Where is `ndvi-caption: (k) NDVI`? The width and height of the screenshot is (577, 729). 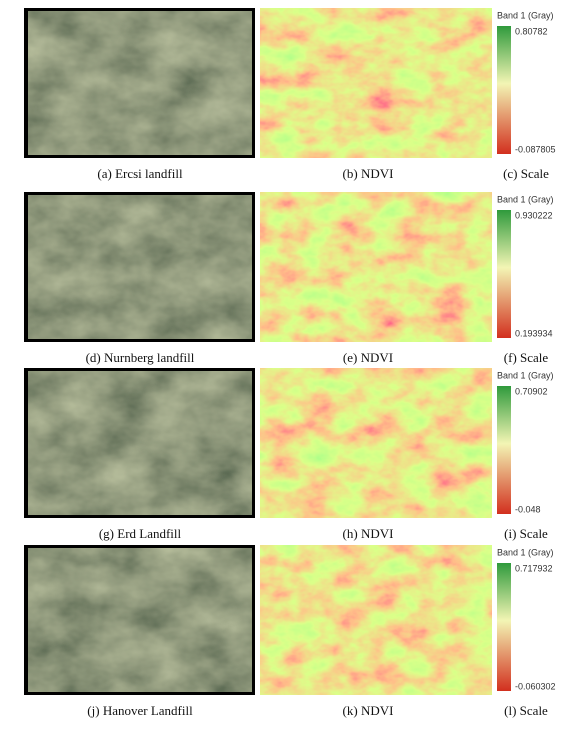
ndvi-caption: (k) NDVI is located at coordinates (368, 710).